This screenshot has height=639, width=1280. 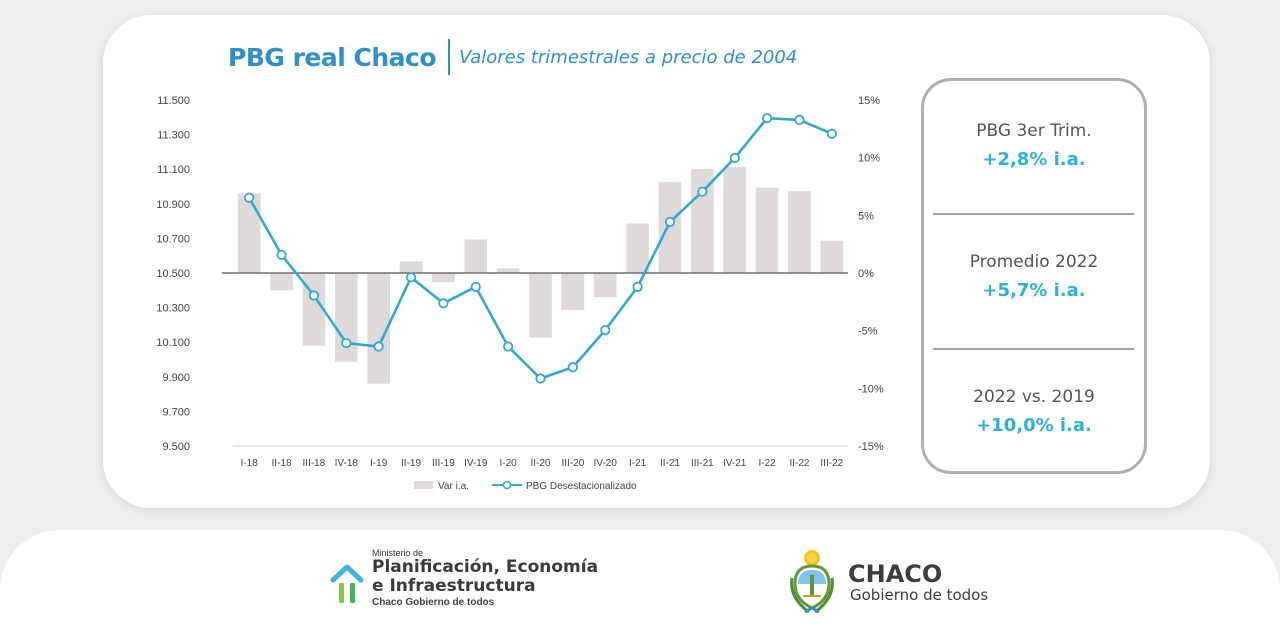 I want to click on y-left-tick-label: 11.100, so click(x=173, y=170).